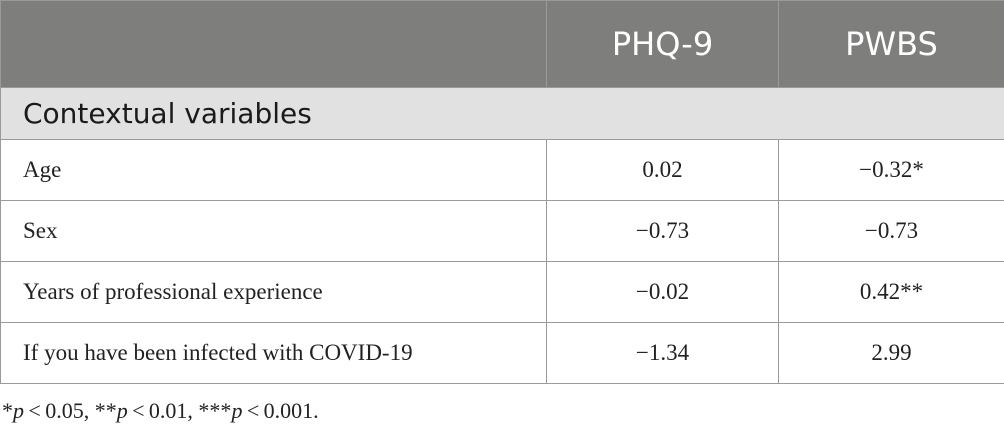 This screenshot has width=1004, height=441. What do you see at coordinates (662, 292) in the screenshot?
I see `phq9-value: −0.02` at bounding box center [662, 292].